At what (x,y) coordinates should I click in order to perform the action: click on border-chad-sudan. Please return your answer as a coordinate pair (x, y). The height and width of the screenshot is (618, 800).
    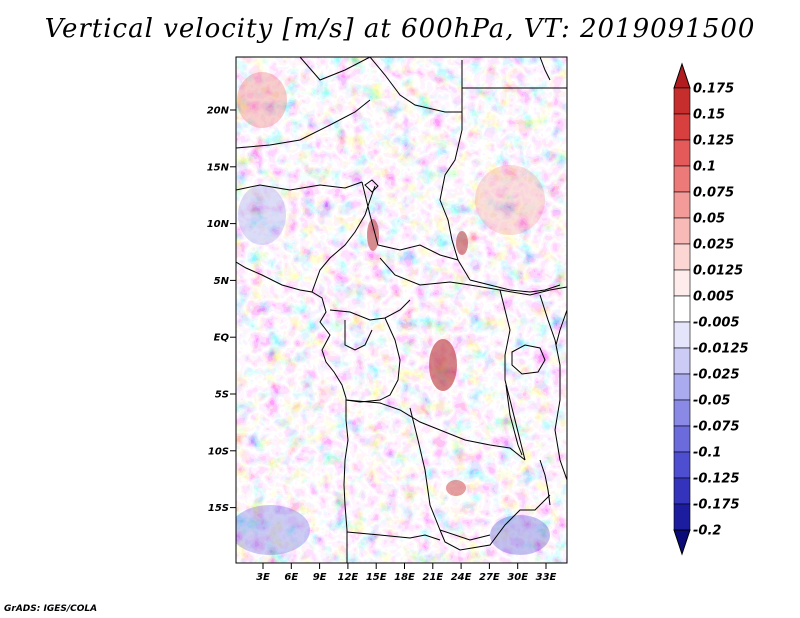
    Looking at the image, I should click on (455, 196).